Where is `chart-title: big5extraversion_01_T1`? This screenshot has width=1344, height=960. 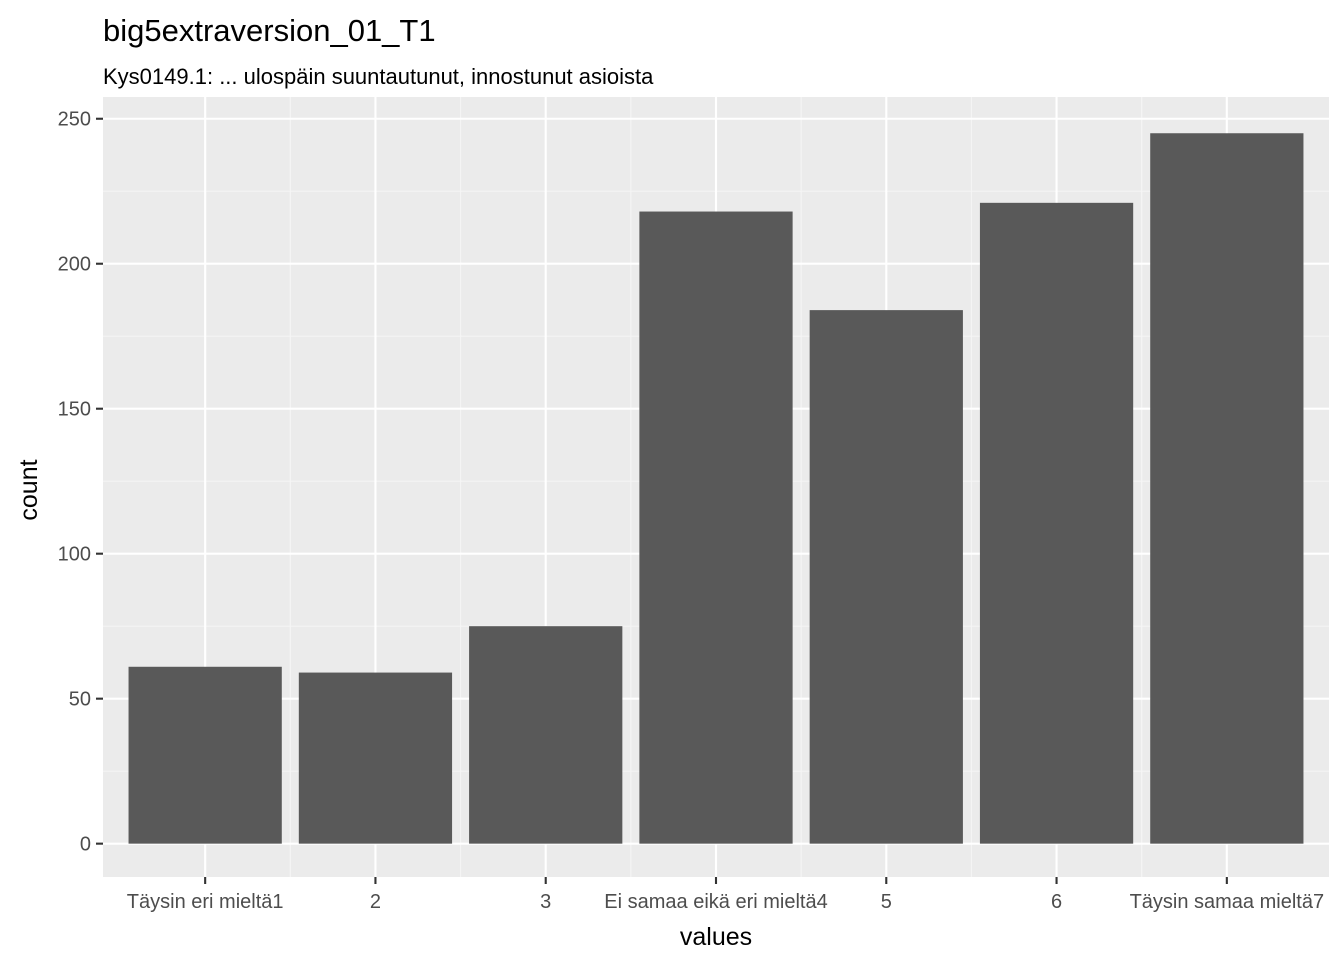
chart-title: big5extraversion_01_T1 is located at coordinates (269, 30).